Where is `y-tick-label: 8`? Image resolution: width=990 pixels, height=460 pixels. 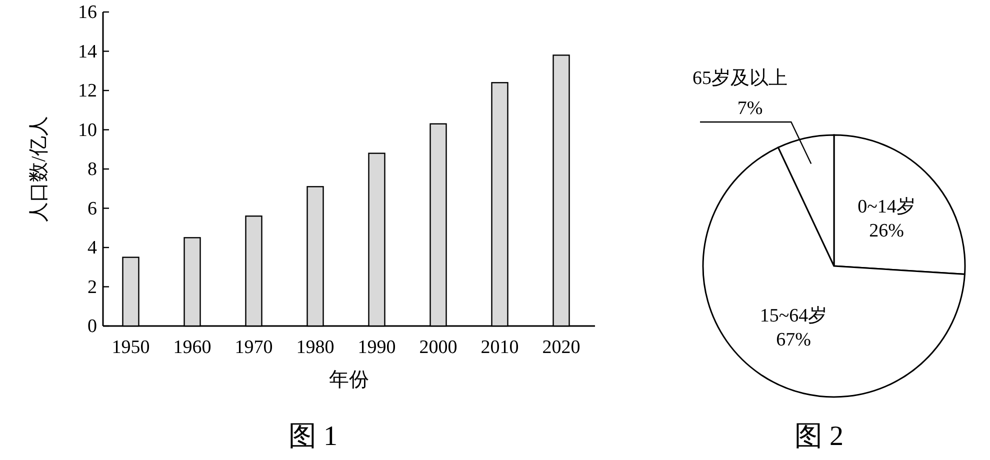 y-tick-label: 8 is located at coordinates (92, 169).